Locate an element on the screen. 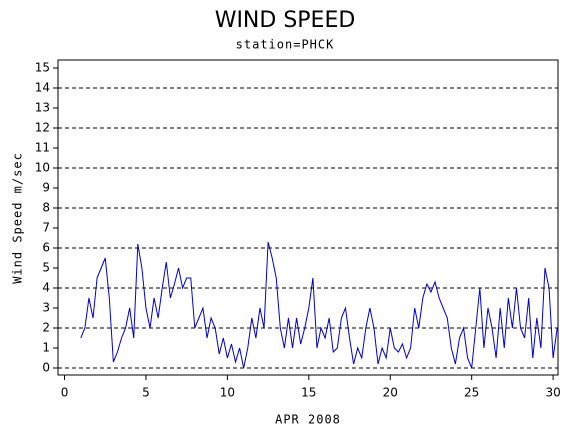  y-tick-label: 5 is located at coordinates (46, 268).